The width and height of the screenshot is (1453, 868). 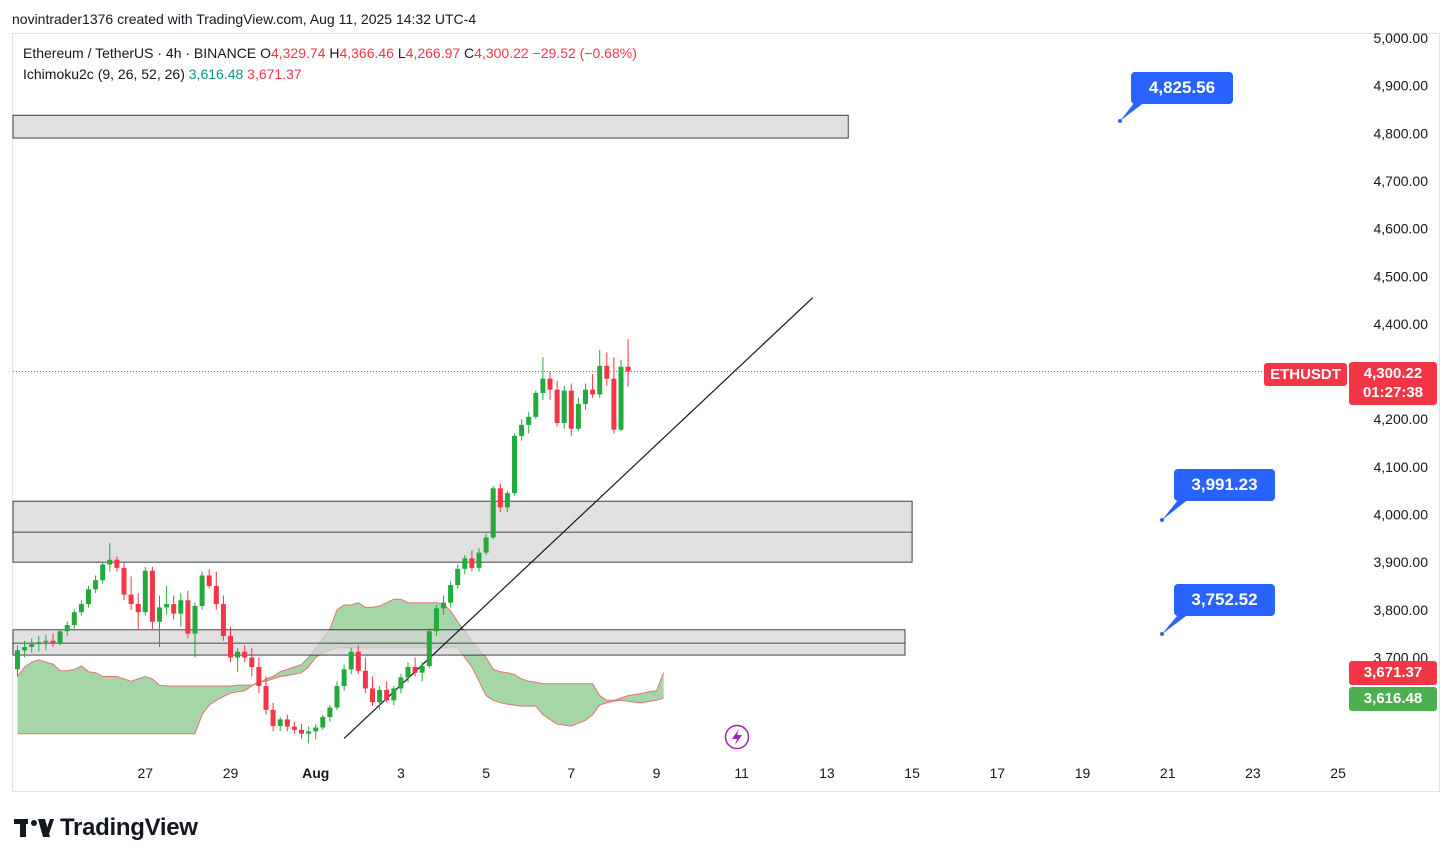 What do you see at coordinates (106, 828) in the screenshot?
I see `tradingview-logo: TradingView` at bounding box center [106, 828].